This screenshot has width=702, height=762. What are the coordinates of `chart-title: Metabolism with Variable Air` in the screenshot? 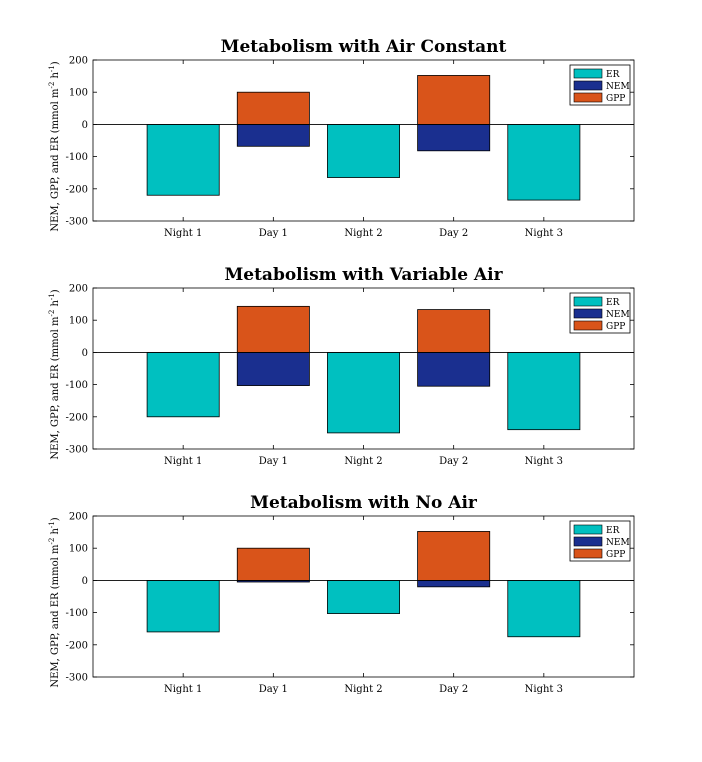 It's located at (363, 275).